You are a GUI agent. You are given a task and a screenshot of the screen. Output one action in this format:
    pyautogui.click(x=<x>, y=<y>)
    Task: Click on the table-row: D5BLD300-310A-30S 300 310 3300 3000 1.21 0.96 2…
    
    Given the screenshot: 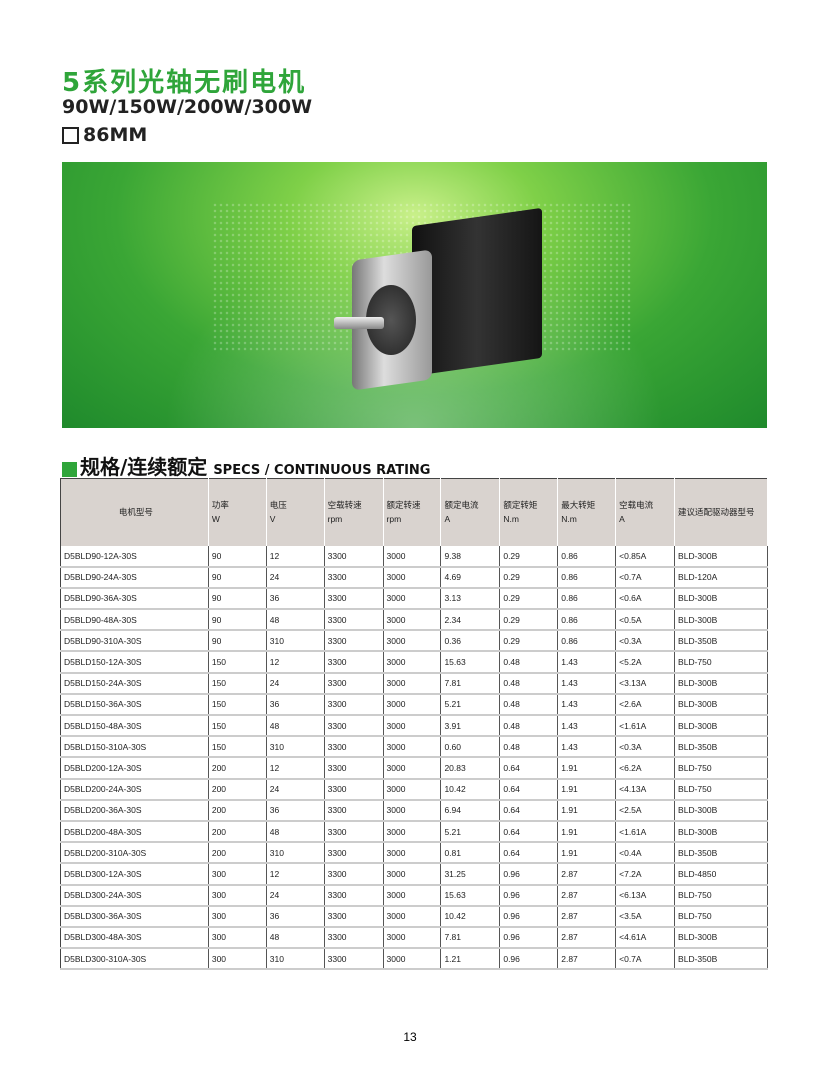 What is the action you would take?
    pyautogui.click(x=414, y=959)
    